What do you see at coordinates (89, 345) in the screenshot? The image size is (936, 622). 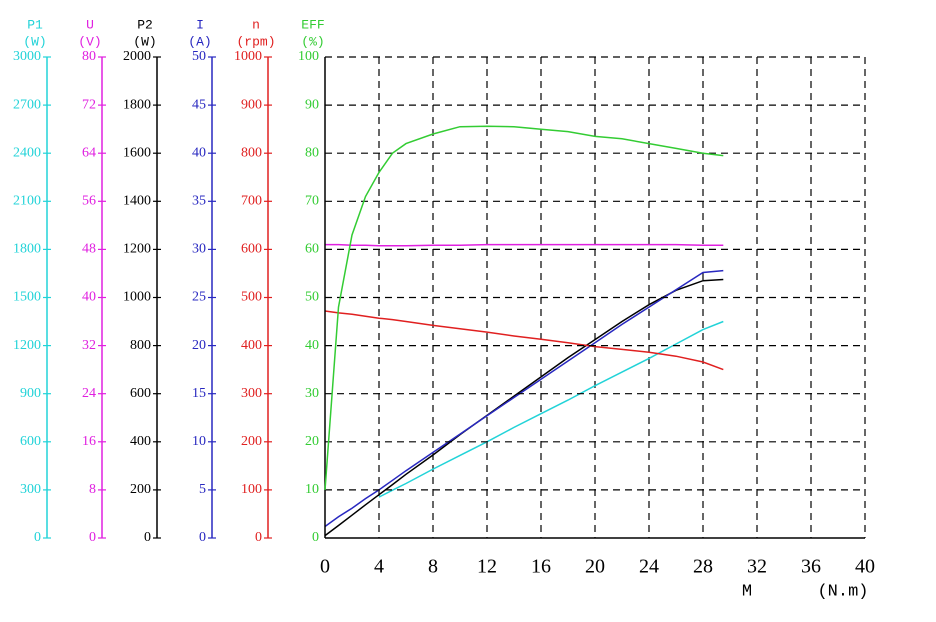 I see `y-tick-label: 32` at bounding box center [89, 345].